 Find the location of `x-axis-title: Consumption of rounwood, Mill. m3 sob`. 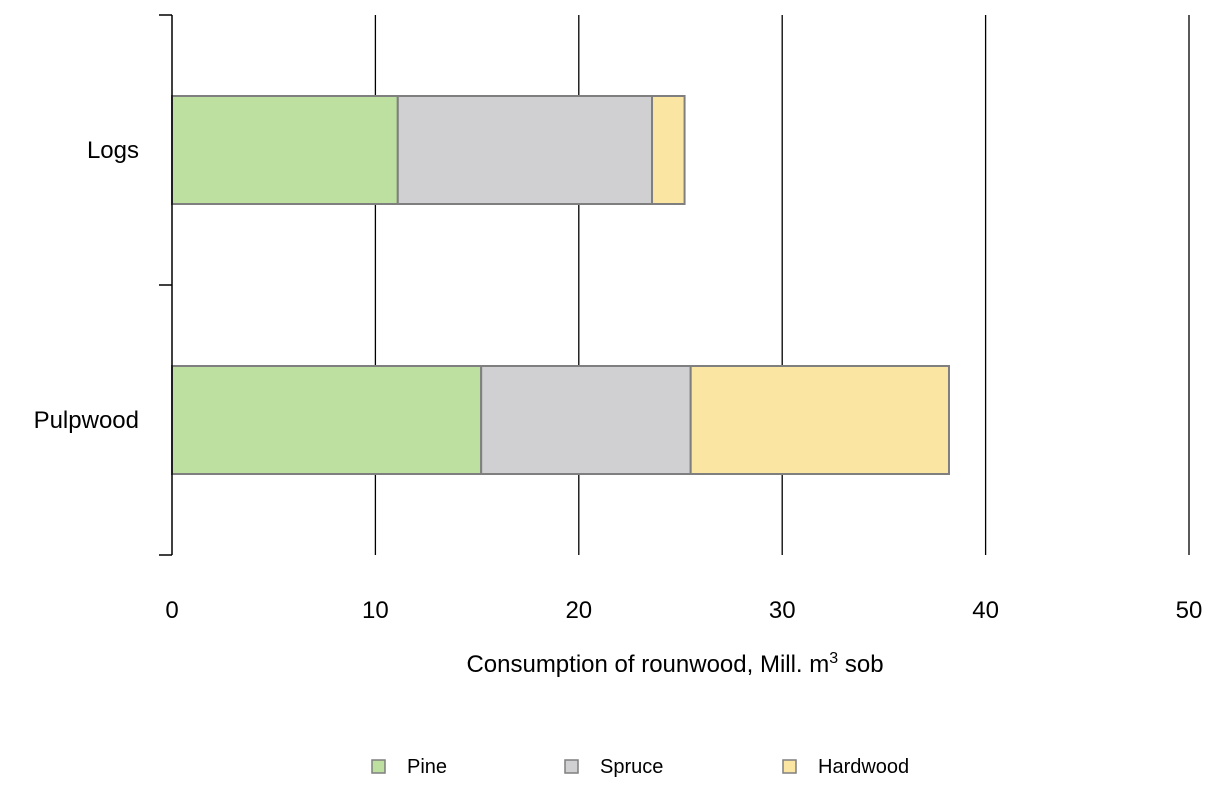

x-axis-title: Consumption of rounwood, Mill. m3 sob is located at coordinates (674, 664).